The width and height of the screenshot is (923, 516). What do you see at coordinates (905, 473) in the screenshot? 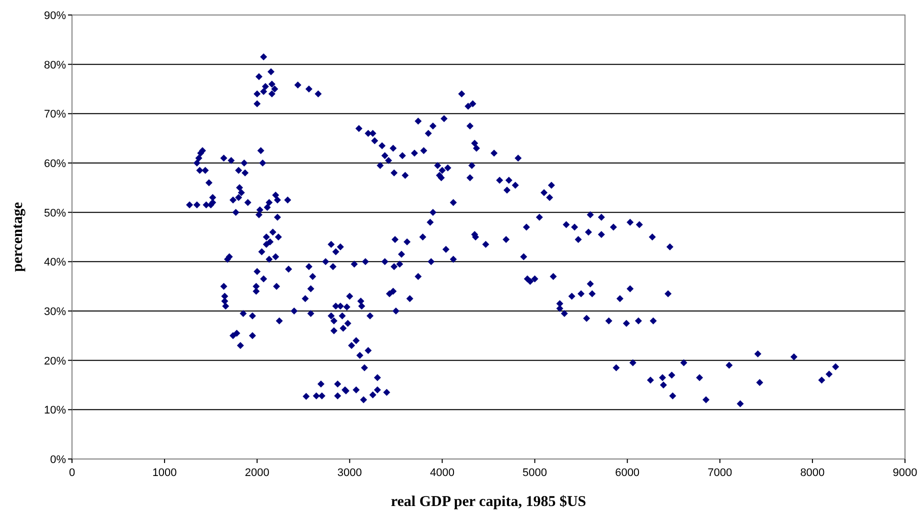
I see `x-tick-label: 9000` at bounding box center [905, 473].